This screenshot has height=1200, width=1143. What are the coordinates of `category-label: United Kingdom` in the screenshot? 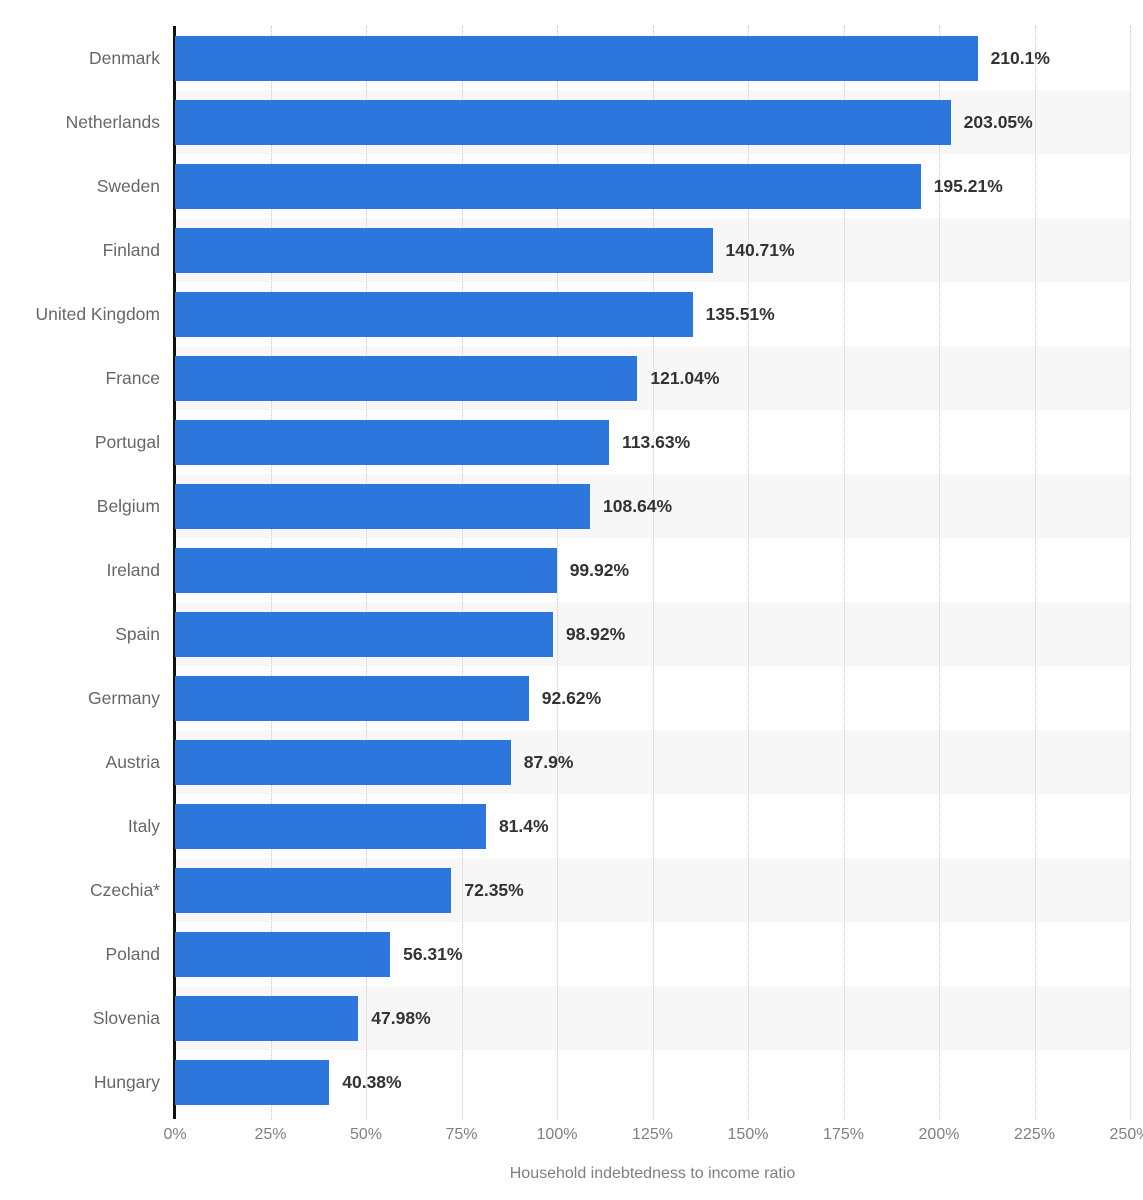 It's located at (97, 314).